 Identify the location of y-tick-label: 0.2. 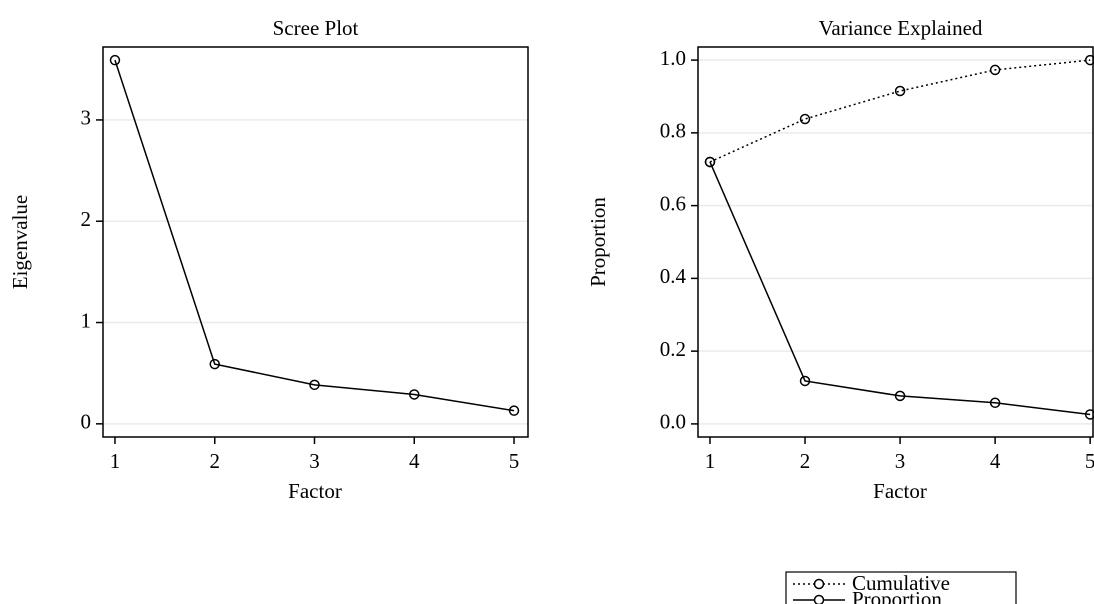
(673, 349).